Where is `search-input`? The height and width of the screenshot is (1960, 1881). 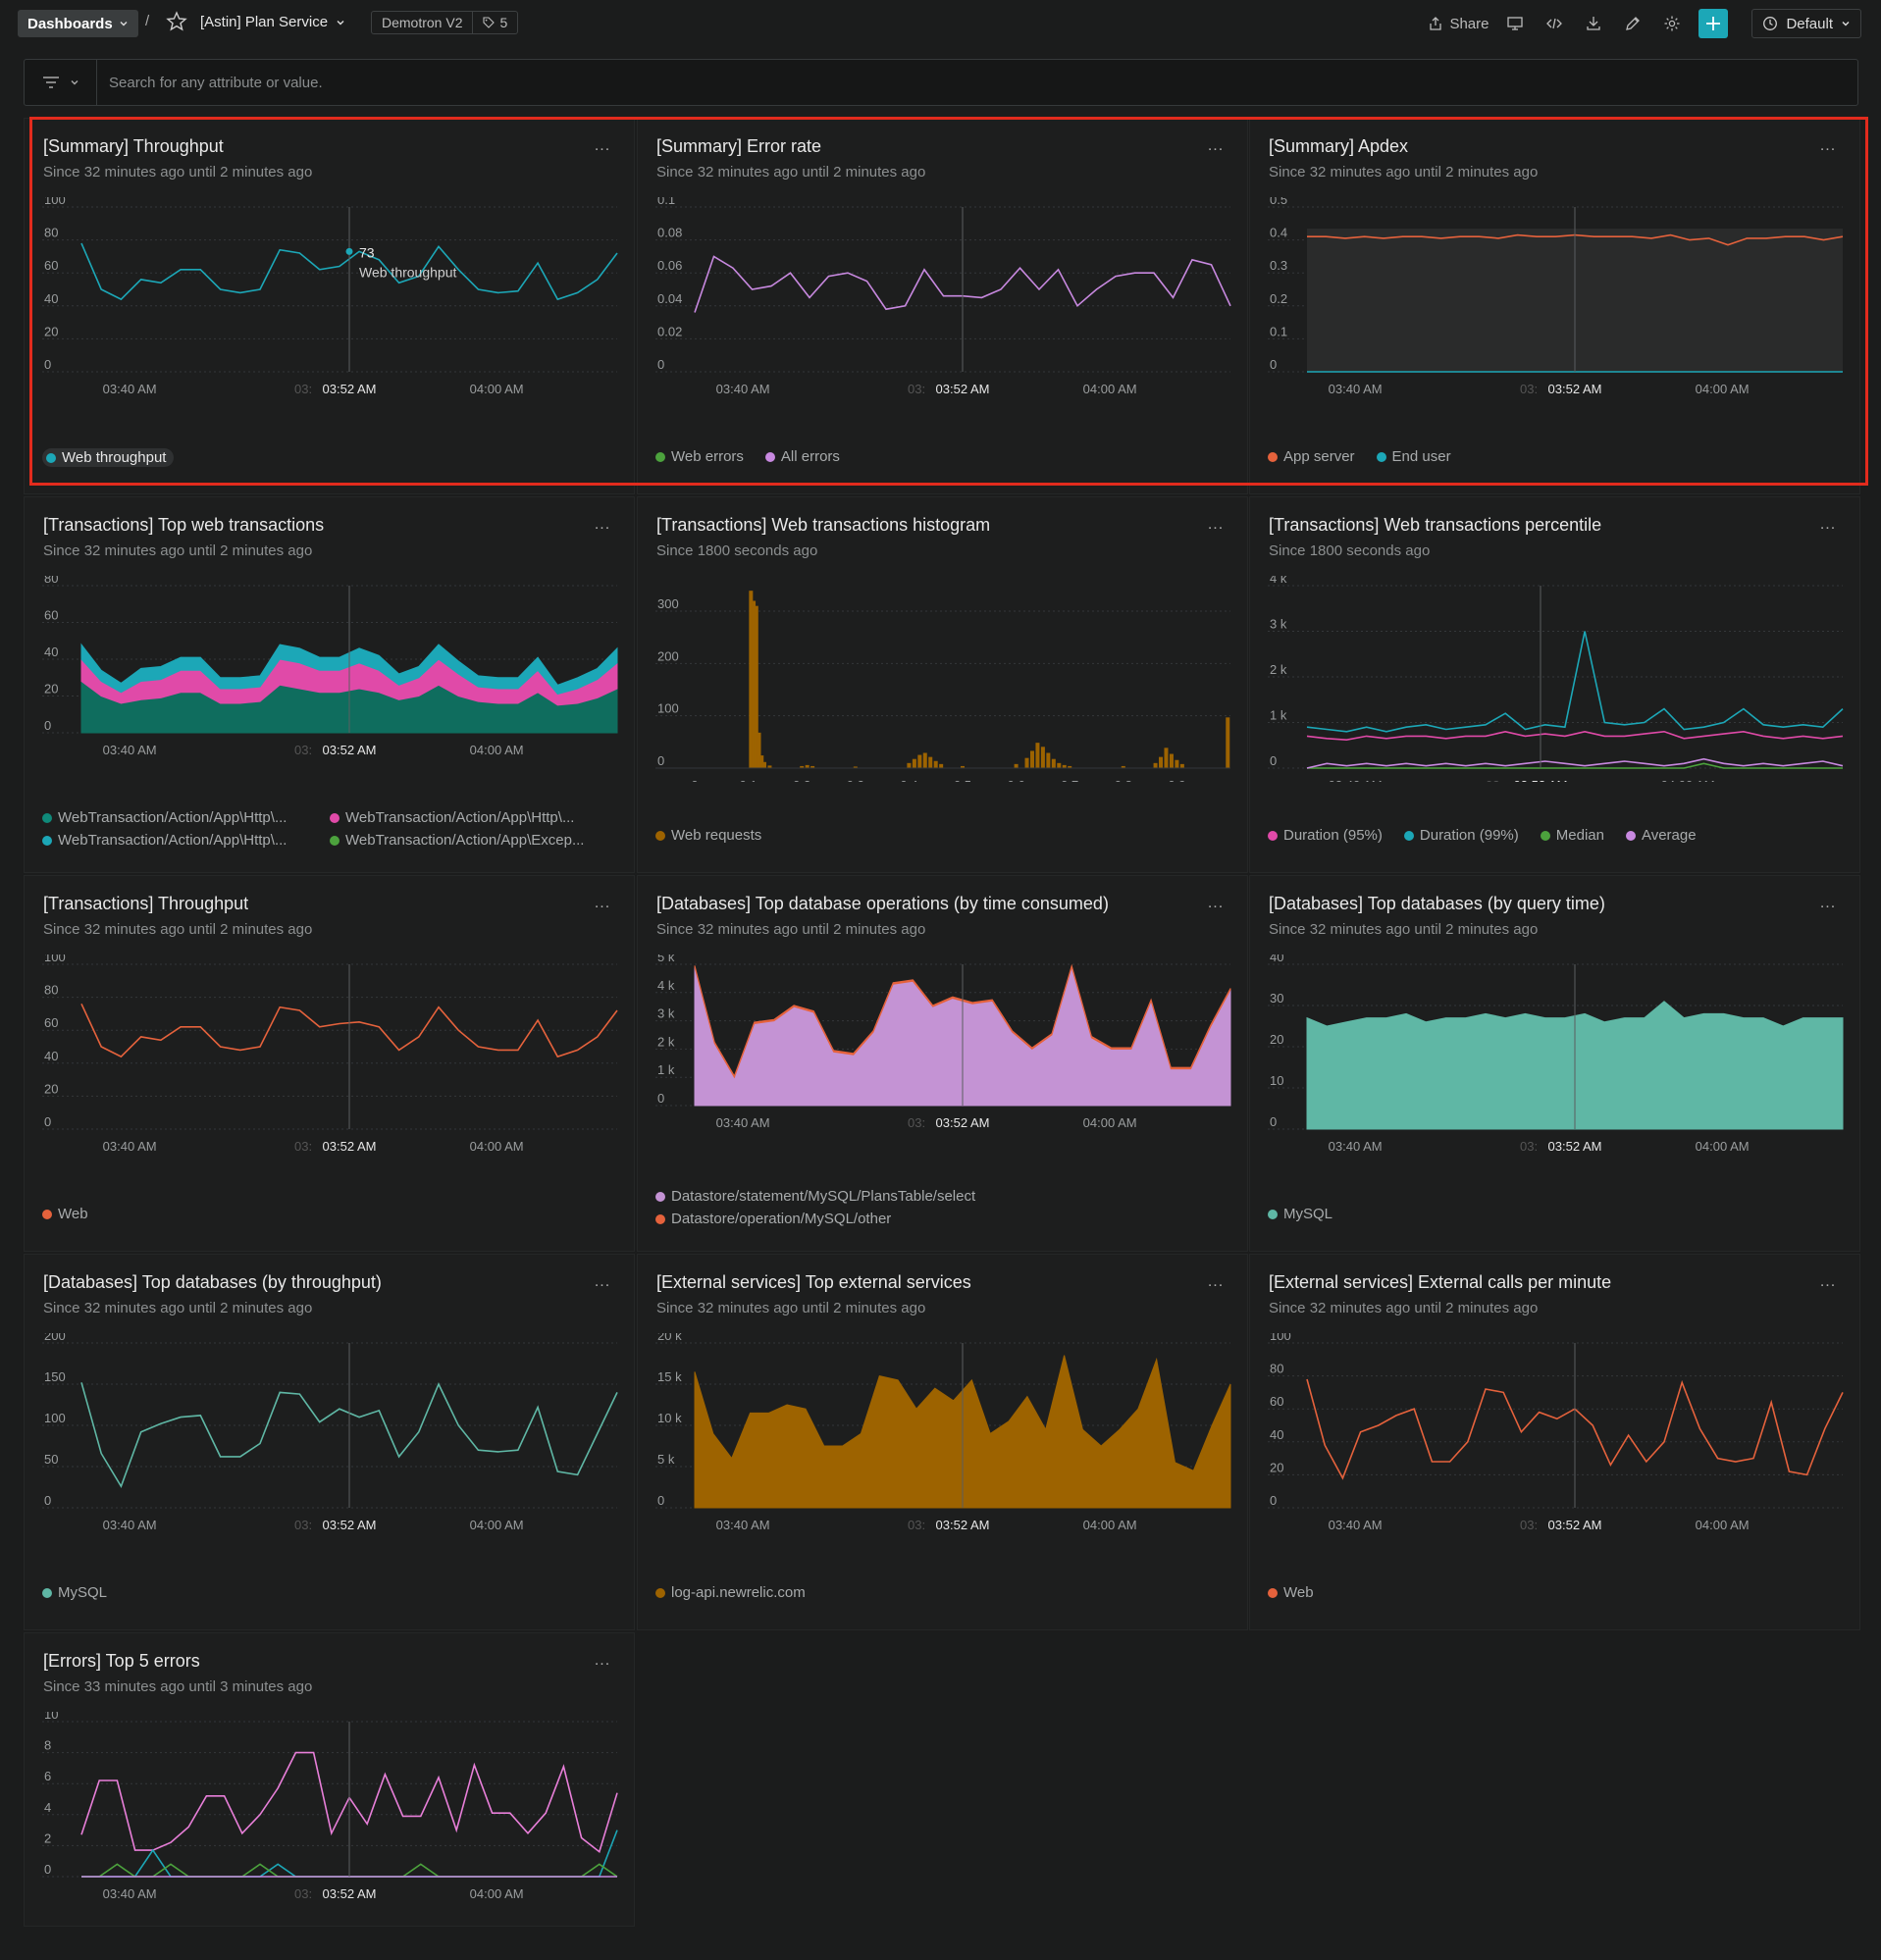 search-input is located at coordinates (977, 82).